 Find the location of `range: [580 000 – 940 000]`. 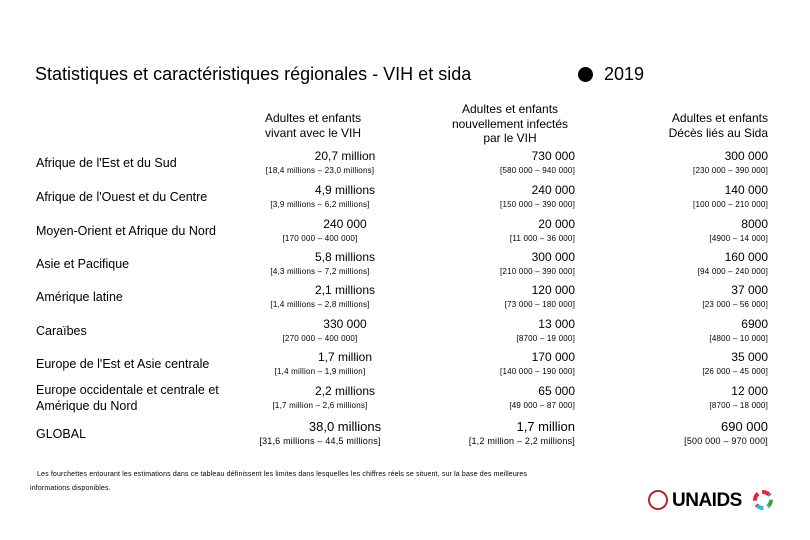

range: [580 000 – 940 000] is located at coordinates (537, 170).